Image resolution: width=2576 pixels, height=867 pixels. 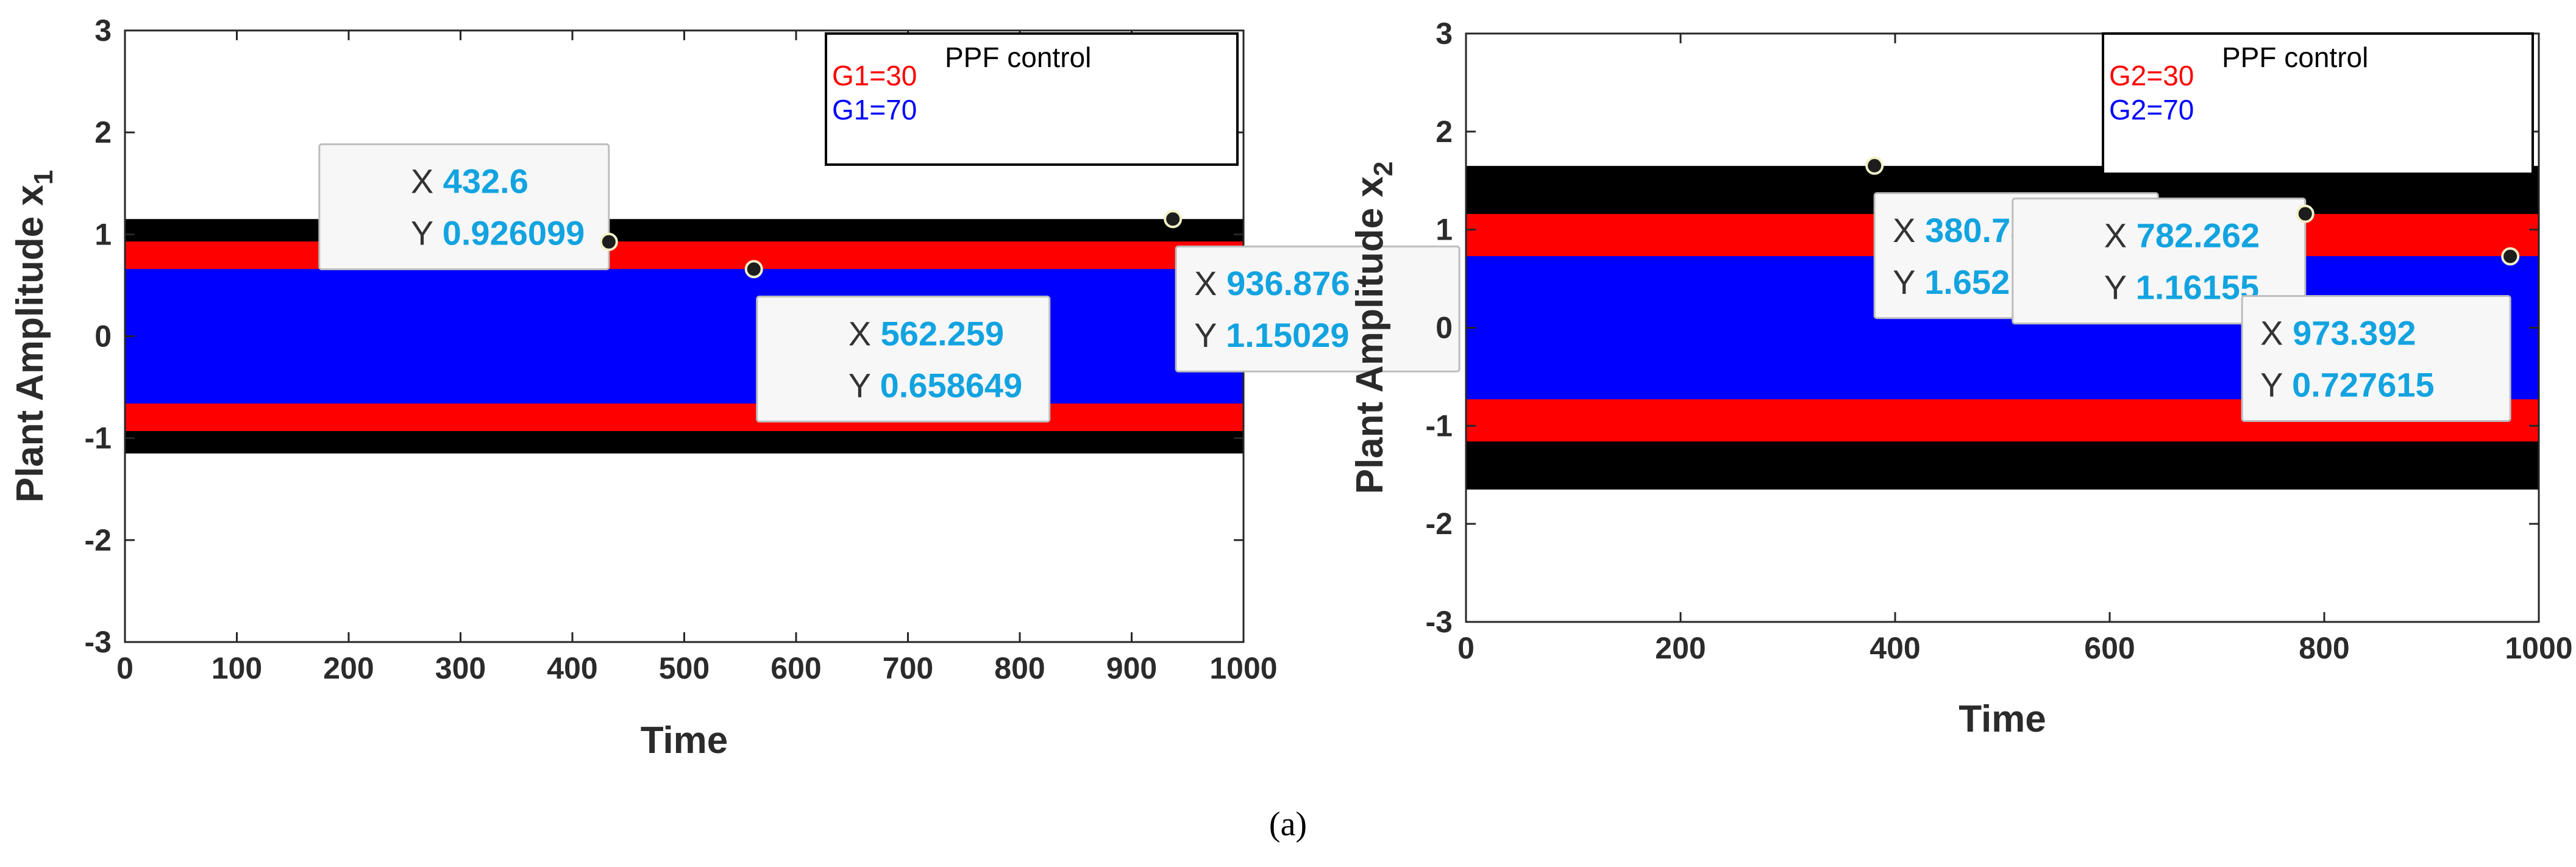 What do you see at coordinates (2198, 235) in the screenshot?
I see `datatip-x-value: 782.262` at bounding box center [2198, 235].